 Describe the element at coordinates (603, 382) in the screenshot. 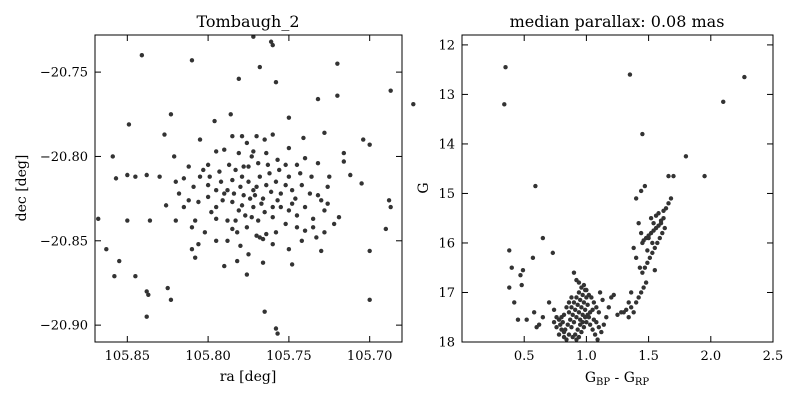

I see `x-axis-label-right-sub1: BP` at that location.